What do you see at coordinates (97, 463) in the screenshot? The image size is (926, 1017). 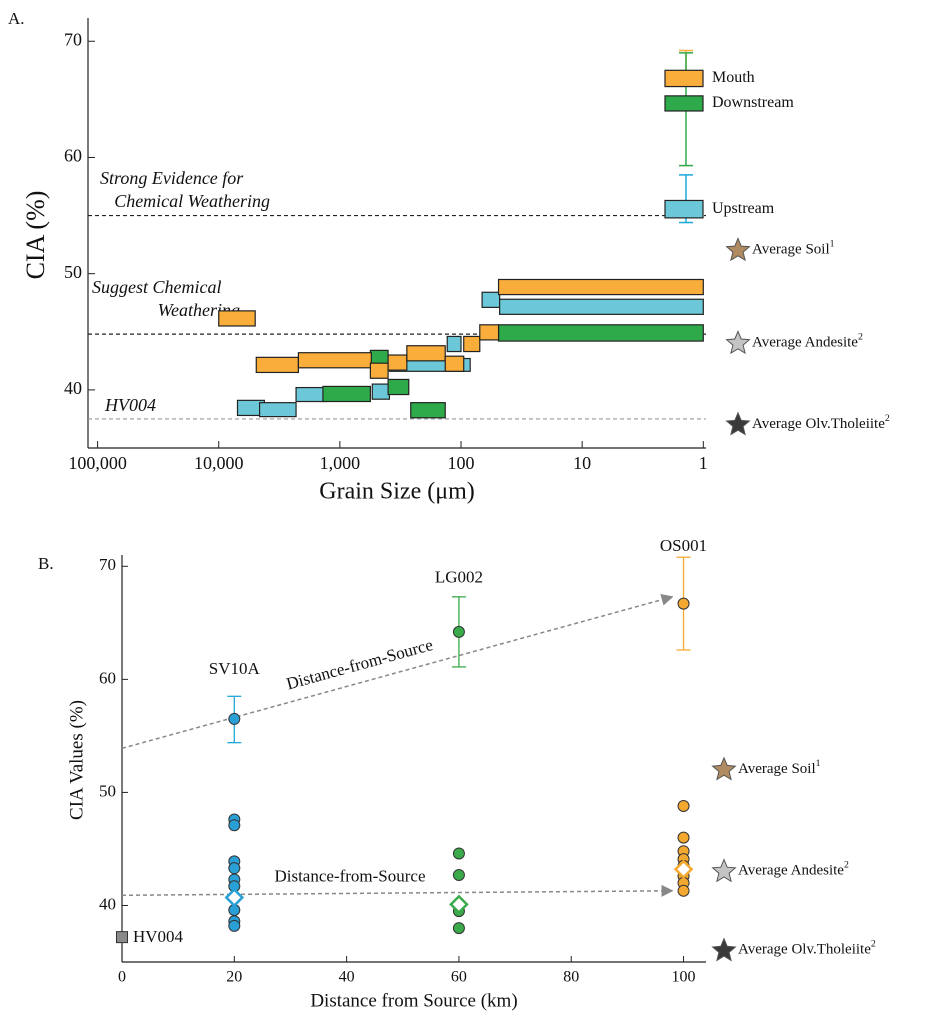 I see `x-tick-label: 100,000` at bounding box center [97, 463].